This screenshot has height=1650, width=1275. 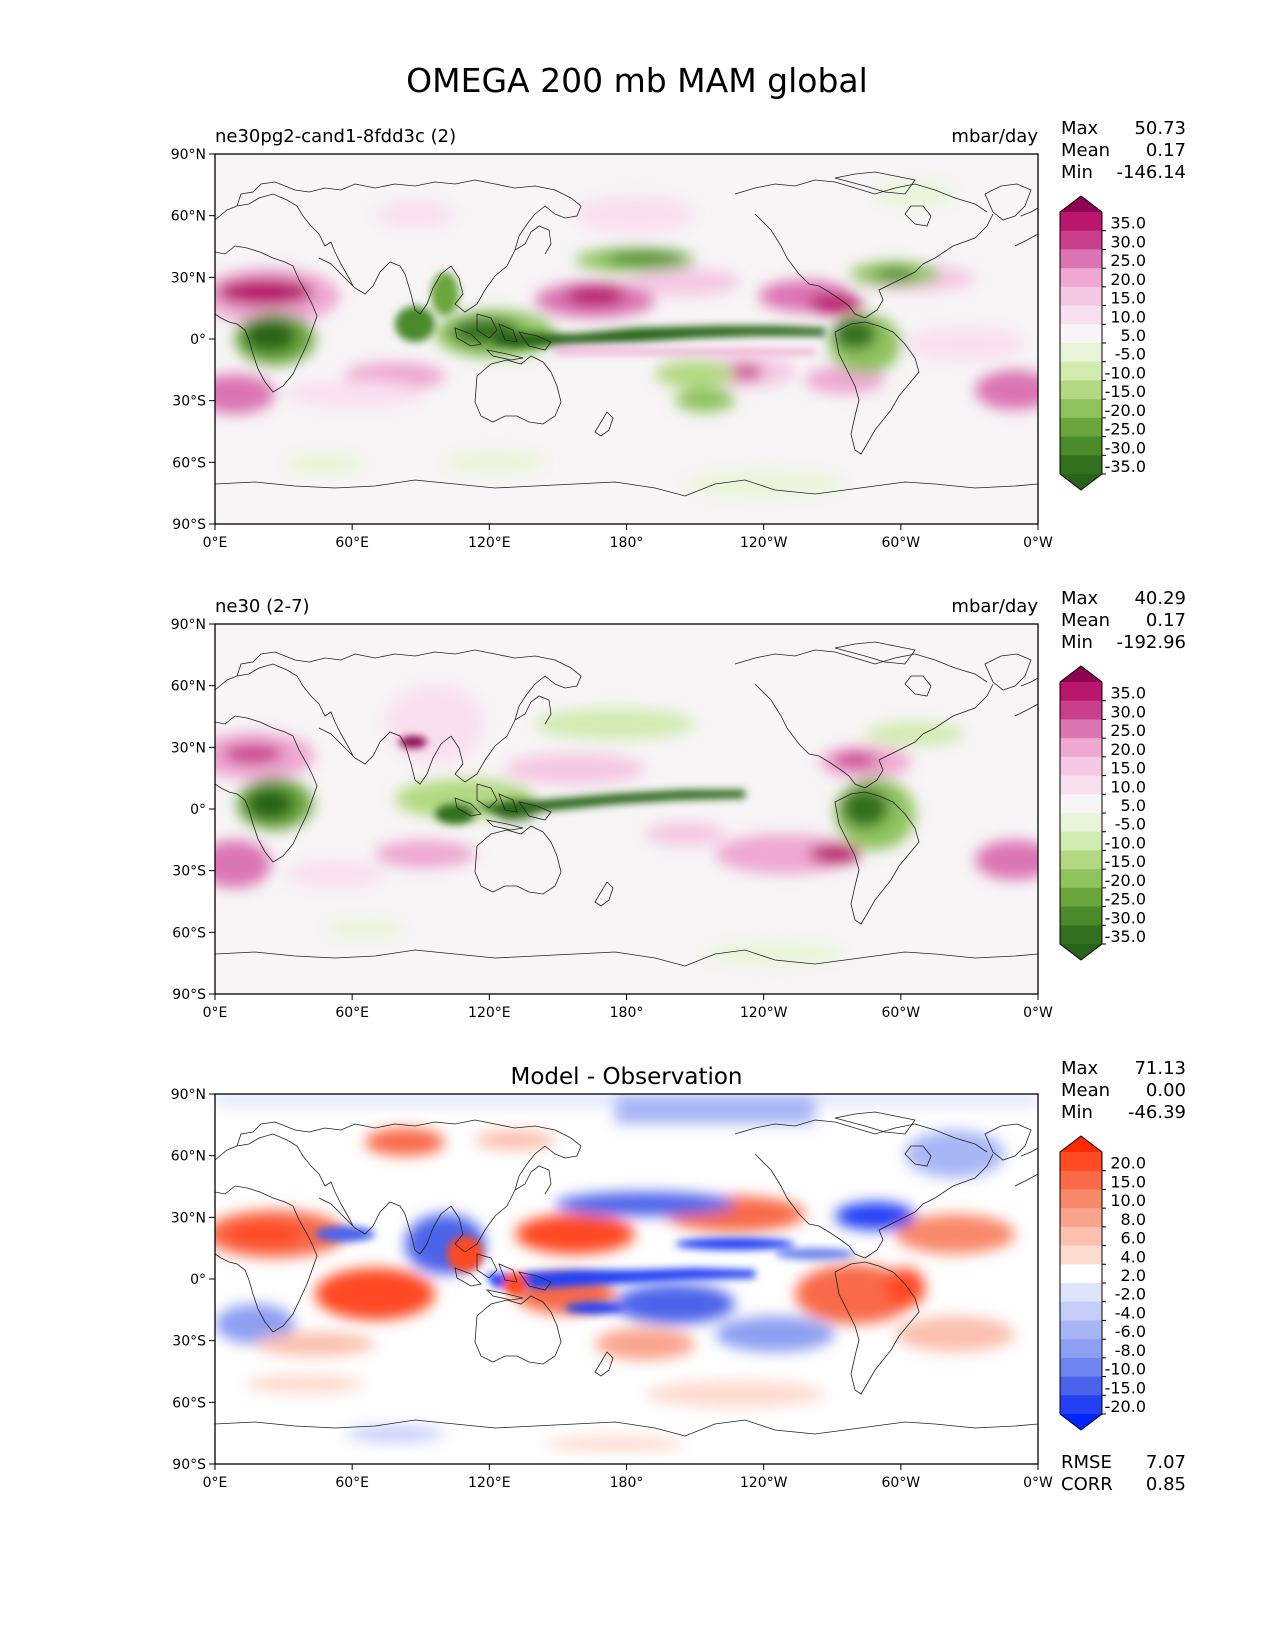 What do you see at coordinates (1166, 1090) in the screenshot?
I see `stat-value: 0.00` at bounding box center [1166, 1090].